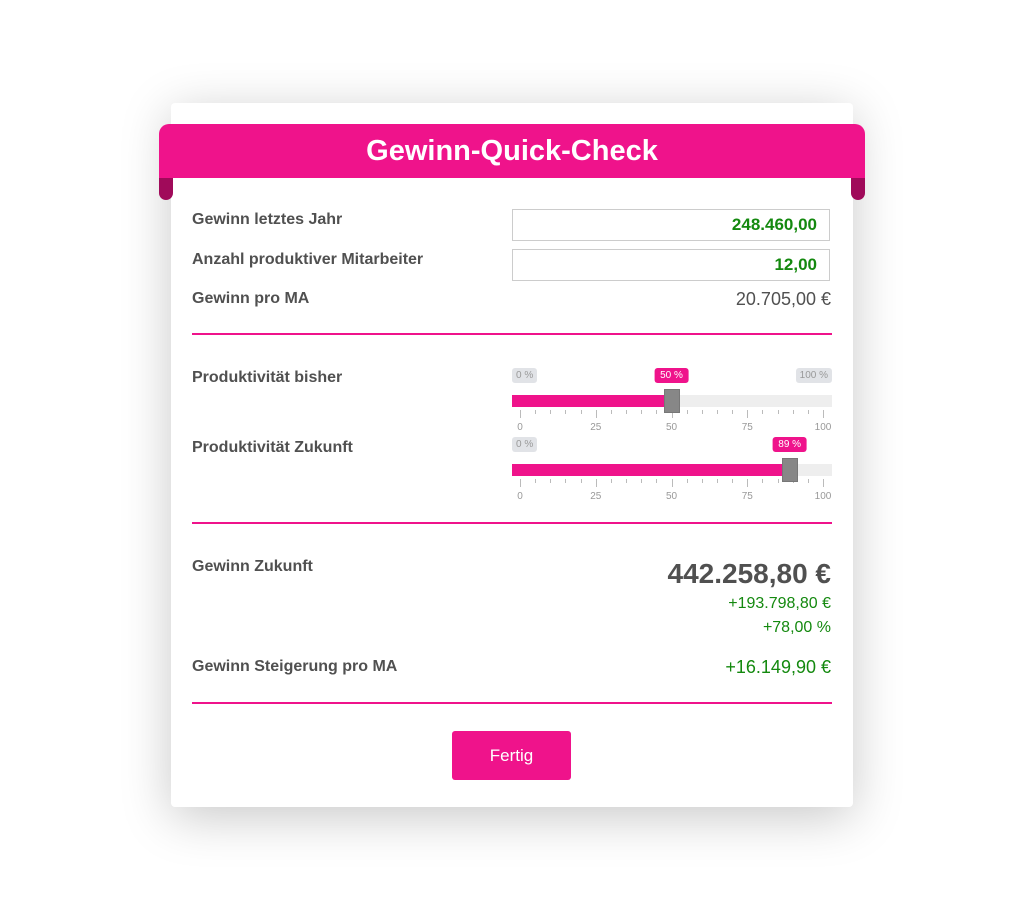  Describe the element at coordinates (252, 566) in the screenshot. I see `gewinn-zukunft-label: Gewinn Zukunft` at that location.